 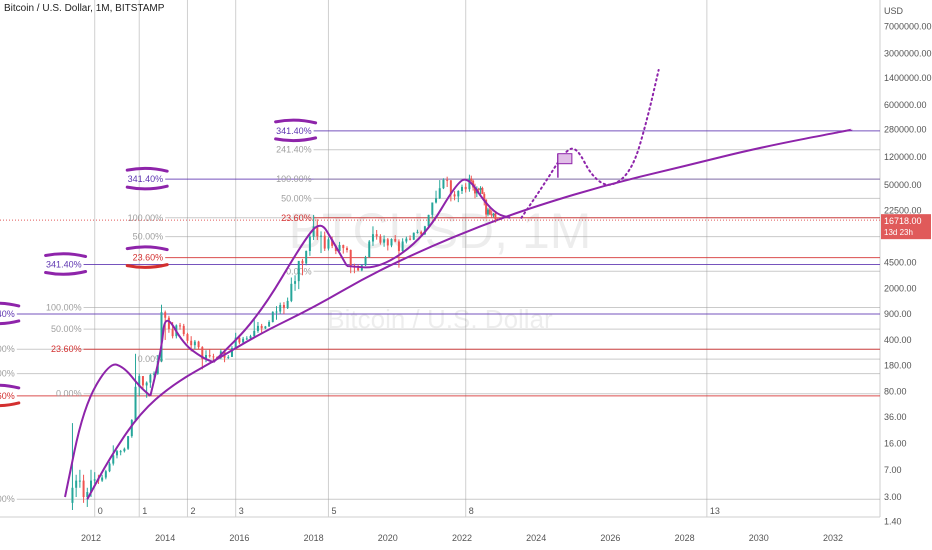 I want to click on x-tick-label: 2030, so click(x=759, y=538).